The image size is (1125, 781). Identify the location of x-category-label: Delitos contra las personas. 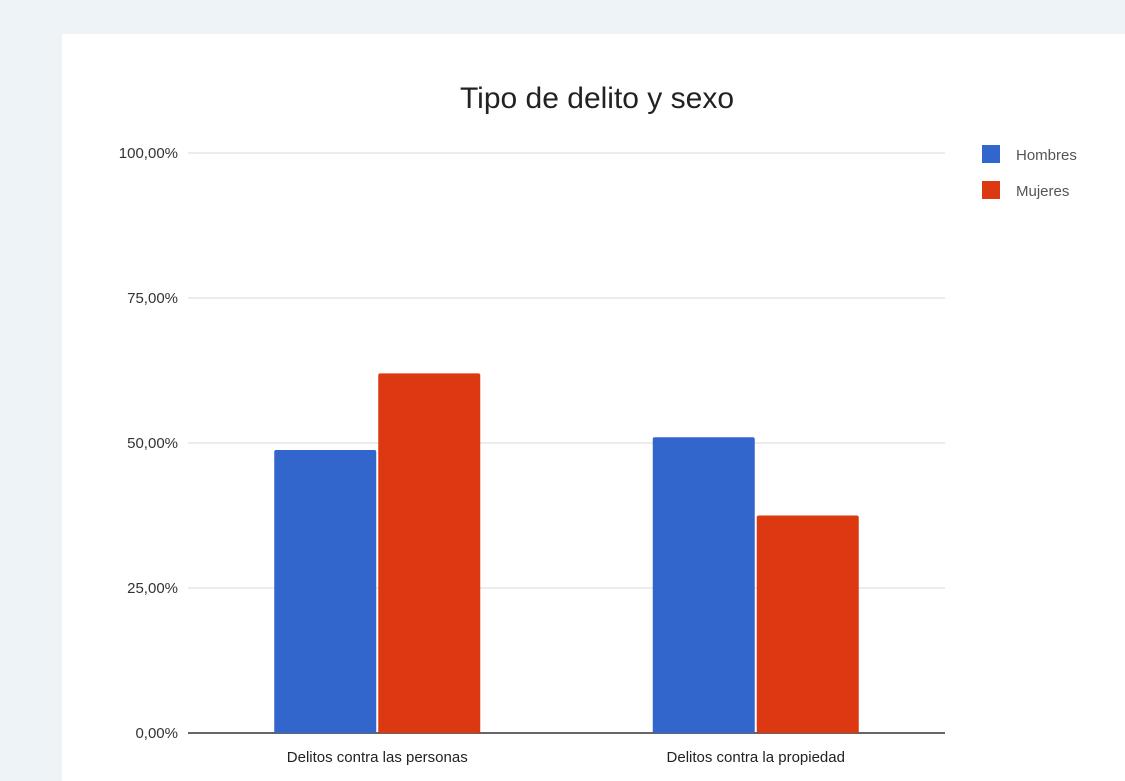
(377, 757).